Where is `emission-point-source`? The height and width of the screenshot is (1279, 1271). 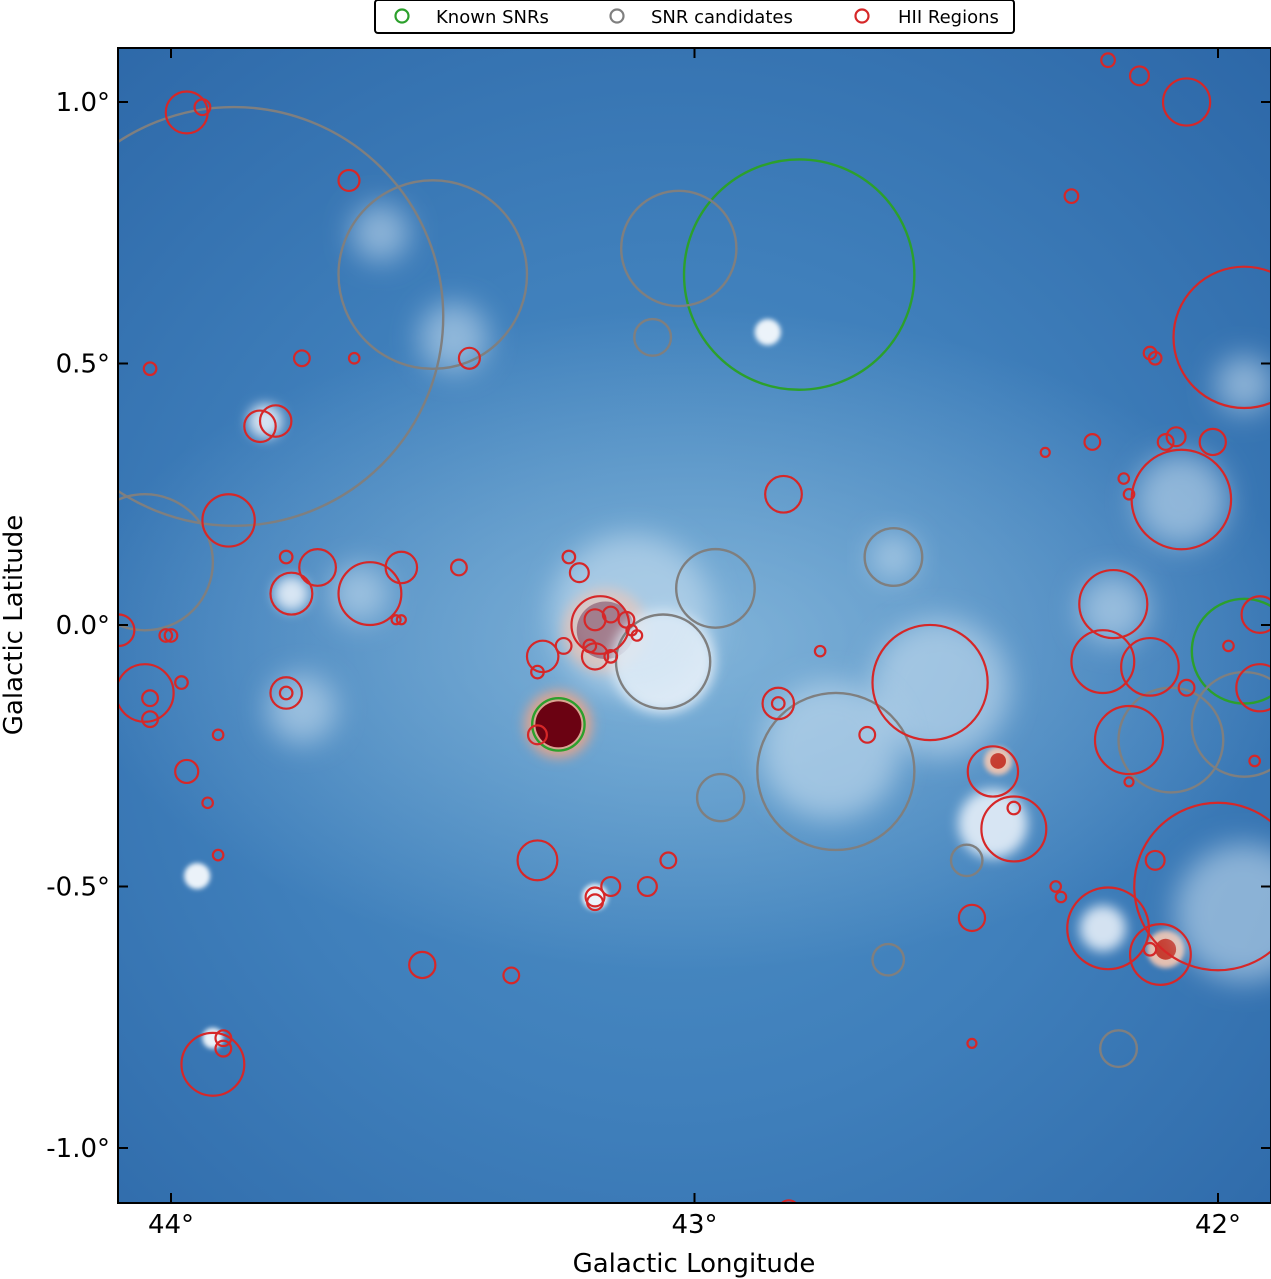 emission-point-source is located at coordinates (197, 876).